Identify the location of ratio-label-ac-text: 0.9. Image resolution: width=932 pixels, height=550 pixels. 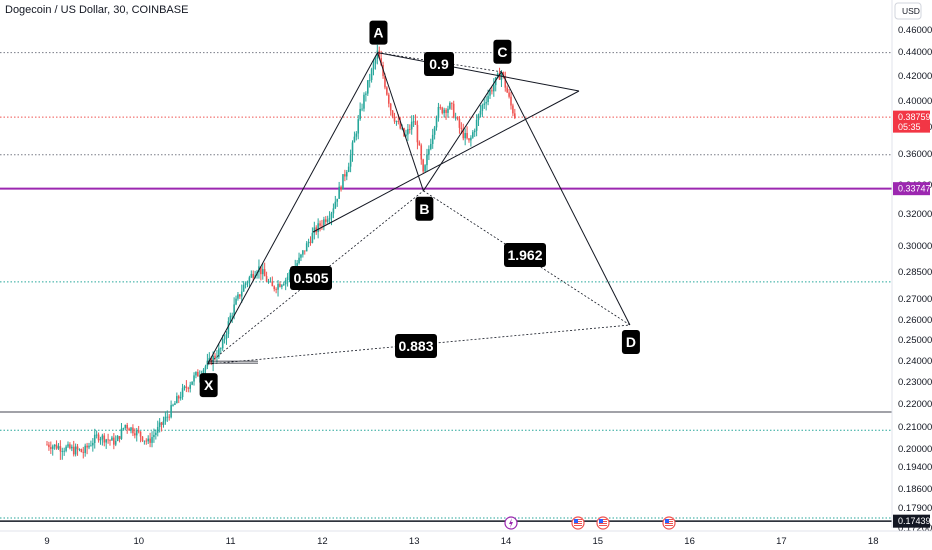
(439, 64).